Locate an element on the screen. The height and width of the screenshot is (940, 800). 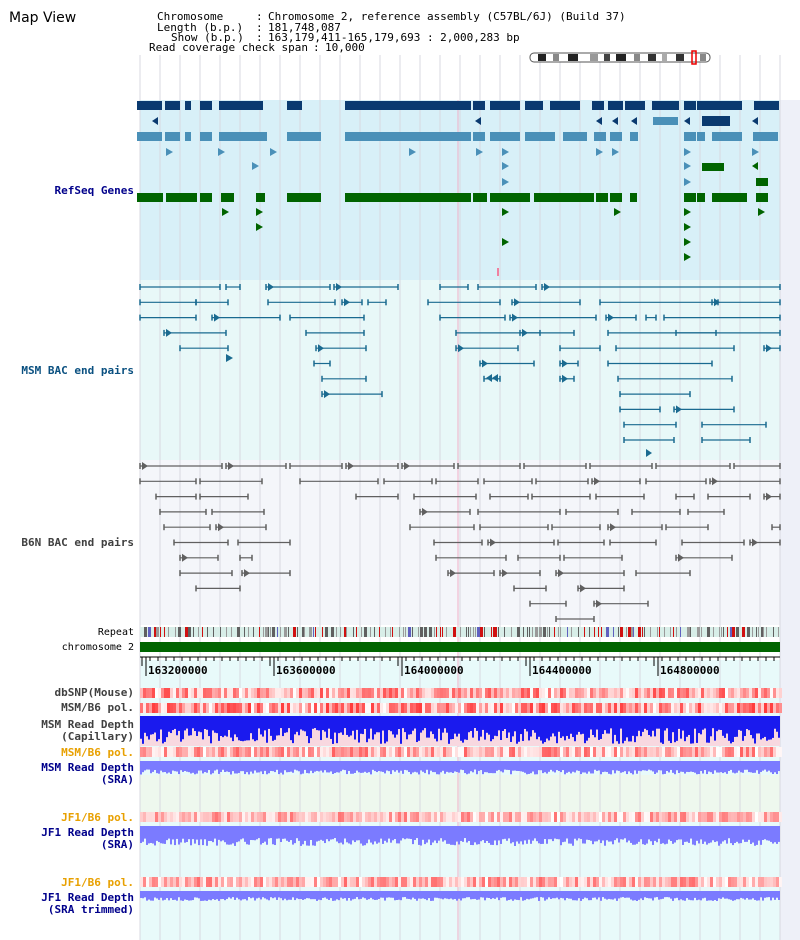
track-label-jf1-pol-1: JF1/B6 pol. is located at coordinates (97, 817).